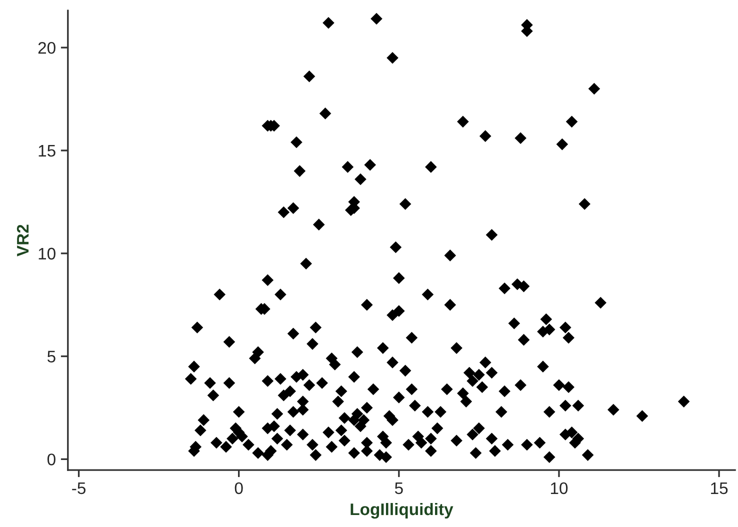  What do you see at coordinates (402, 510) in the screenshot?
I see `x-axis-title: LogIlliquidity` at bounding box center [402, 510].